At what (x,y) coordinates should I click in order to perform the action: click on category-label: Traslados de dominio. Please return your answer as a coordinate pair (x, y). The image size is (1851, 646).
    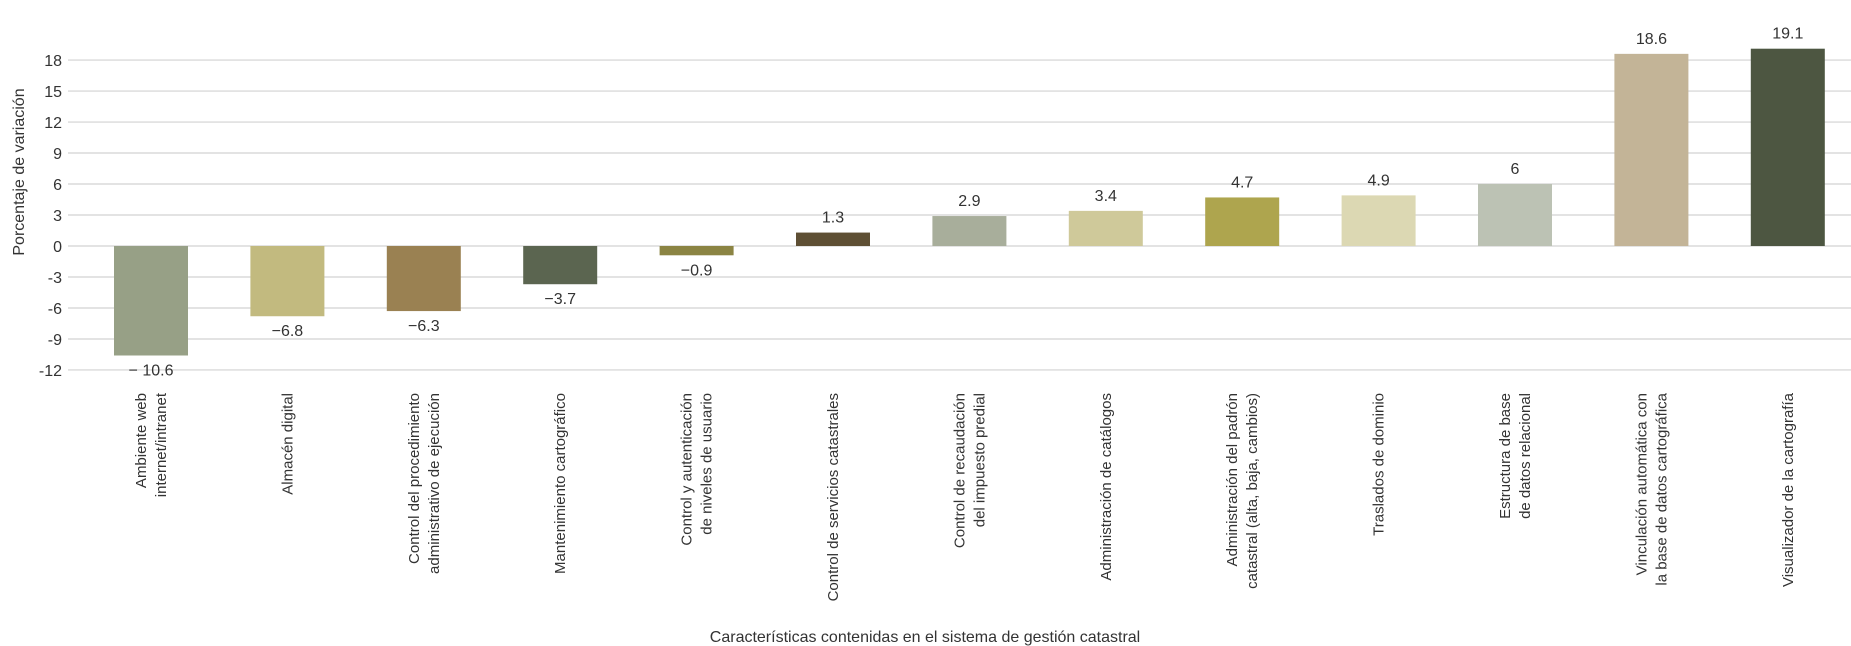
    Looking at the image, I should click on (1379, 464).